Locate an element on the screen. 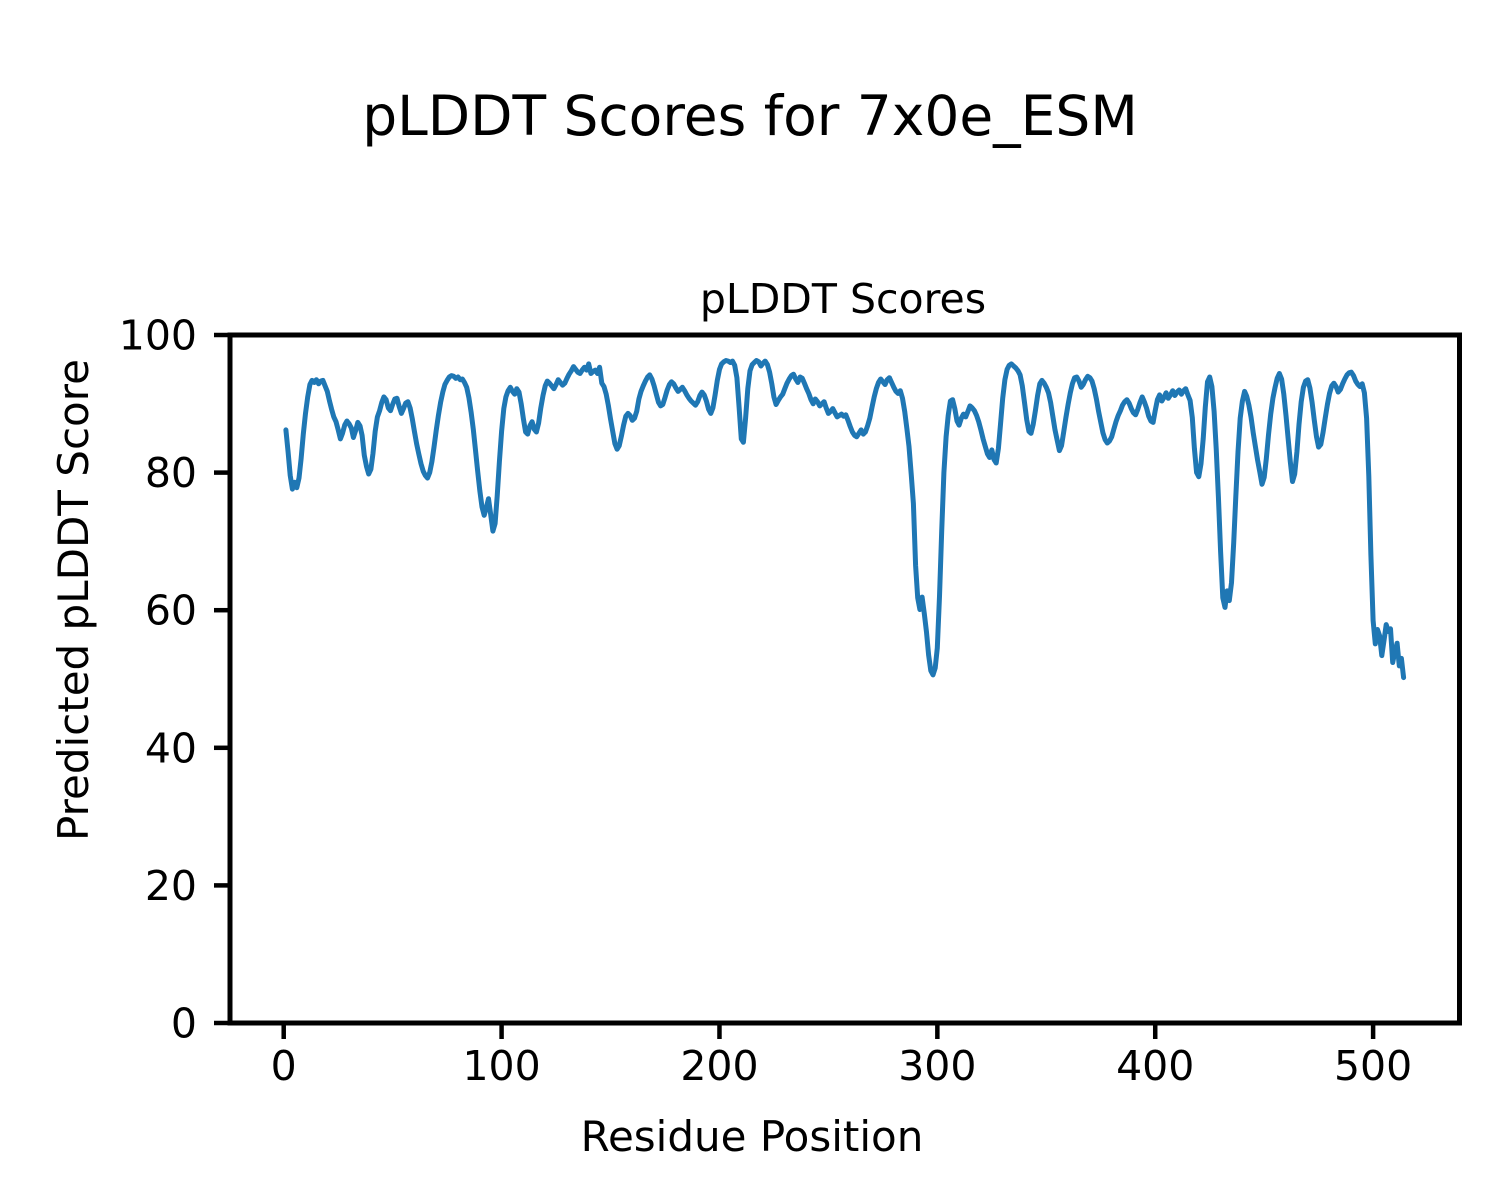 The width and height of the screenshot is (1500, 1200). x-axis-label: Residue Position is located at coordinates (752, 1136).